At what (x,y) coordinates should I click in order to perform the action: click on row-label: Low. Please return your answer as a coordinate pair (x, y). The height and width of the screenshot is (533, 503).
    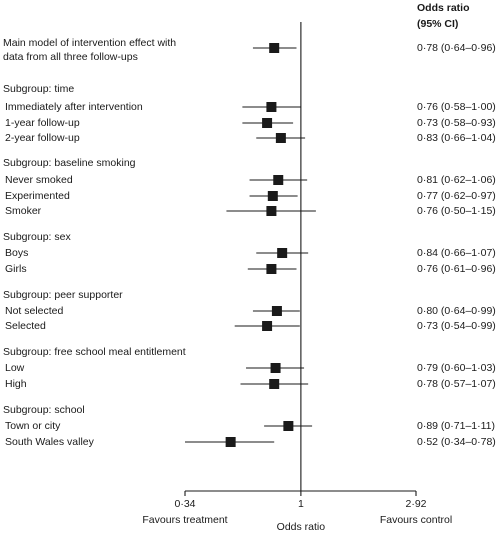
    Looking at the image, I should click on (15, 368).